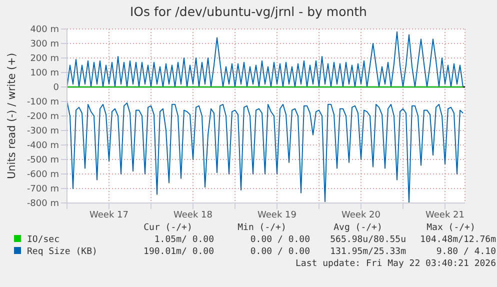  Describe the element at coordinates (178, 252) in the screenshot. I see `text: 190.01m/ 0.00` at that location.